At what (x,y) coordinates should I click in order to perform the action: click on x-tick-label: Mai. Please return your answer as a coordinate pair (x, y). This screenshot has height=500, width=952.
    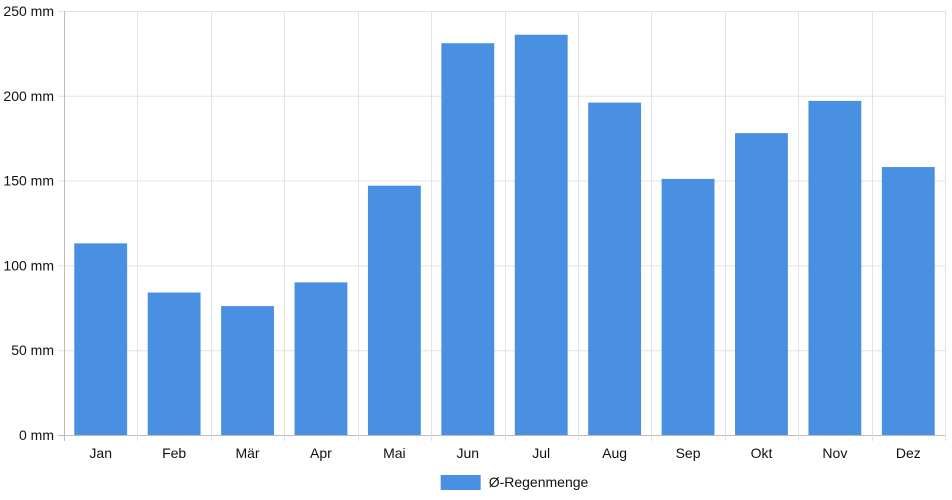
    Looking at the image, I should click on (394, 453).